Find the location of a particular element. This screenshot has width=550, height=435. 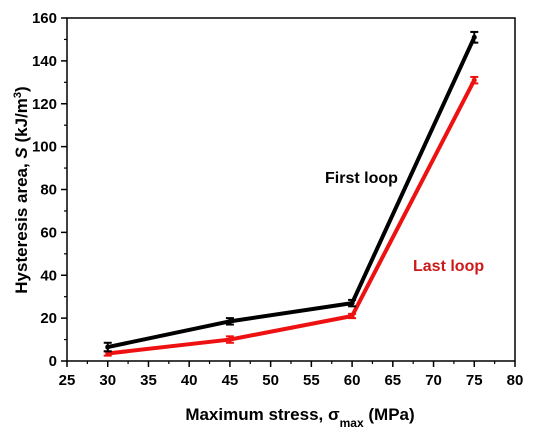

x-tick-label: 80 is located at coordinates (515, 380).